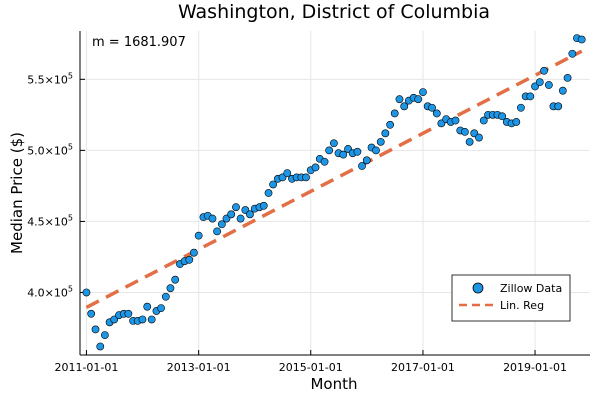 This screenshot has width=600, height=400. I want to click on y-tick-mantissa: 4.5×10, so click(47, 221).